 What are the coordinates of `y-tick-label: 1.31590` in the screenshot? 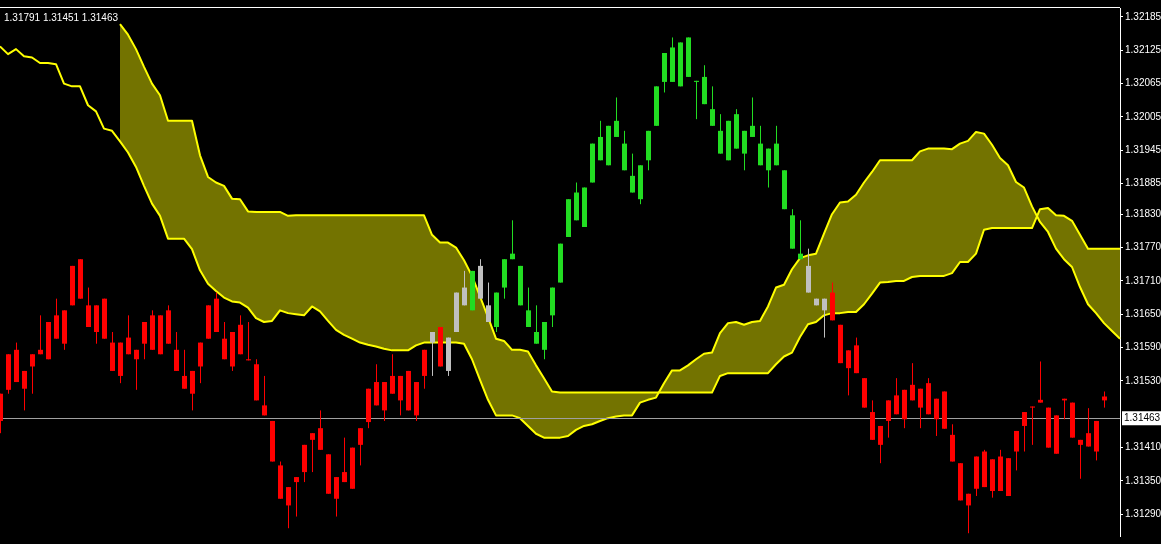 It's located at (1143, 347).